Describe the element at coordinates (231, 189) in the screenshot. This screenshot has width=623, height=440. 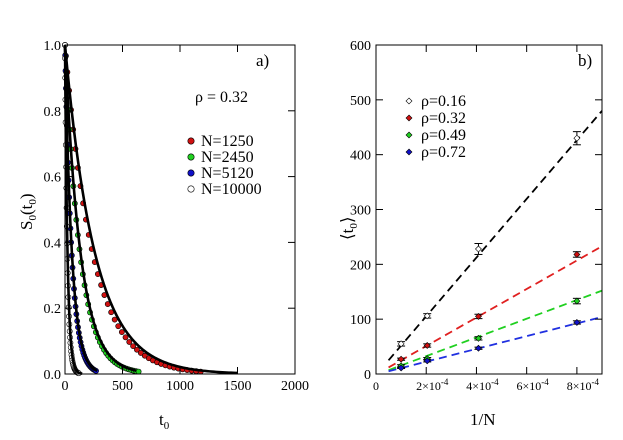
I see `panel-a-legend-label: N=10000` at that location.